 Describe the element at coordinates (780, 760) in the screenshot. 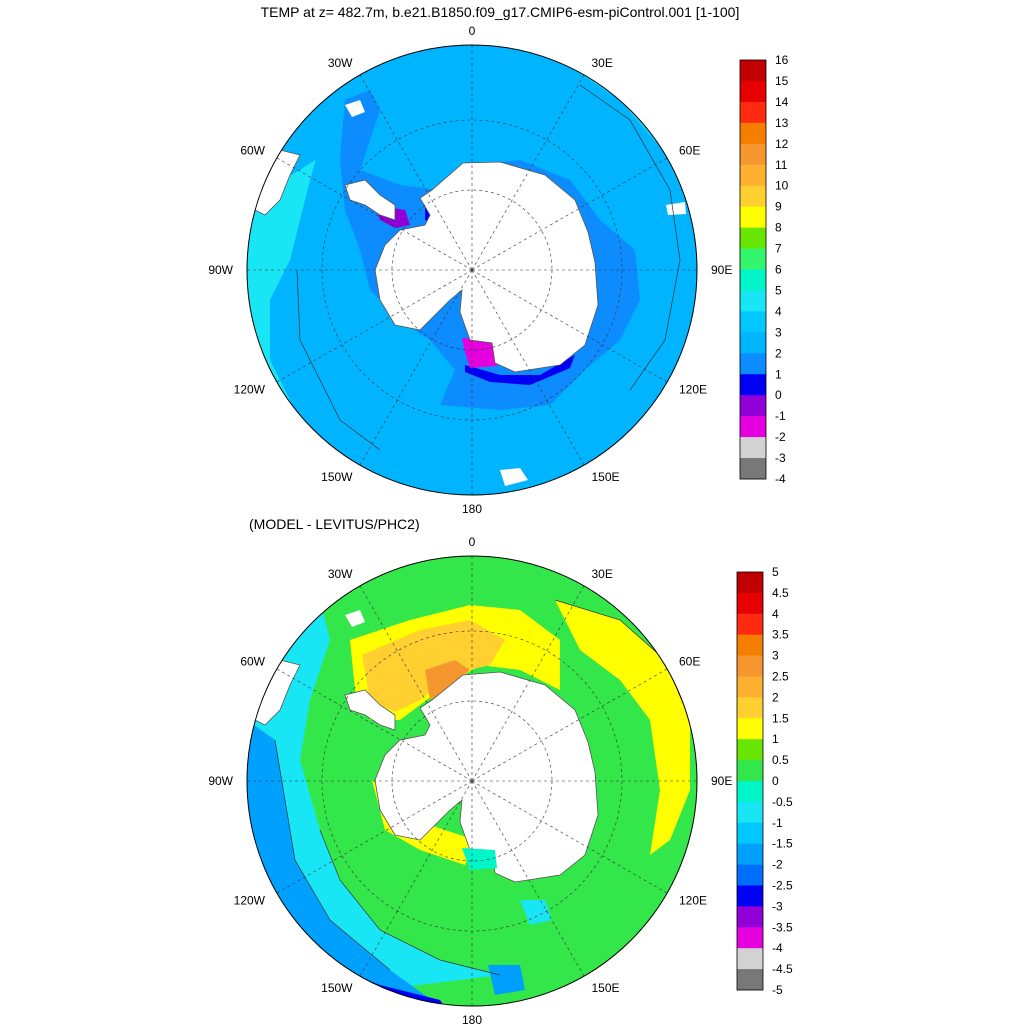

I see `bottom-colorbar-label: 0.5` at that location.